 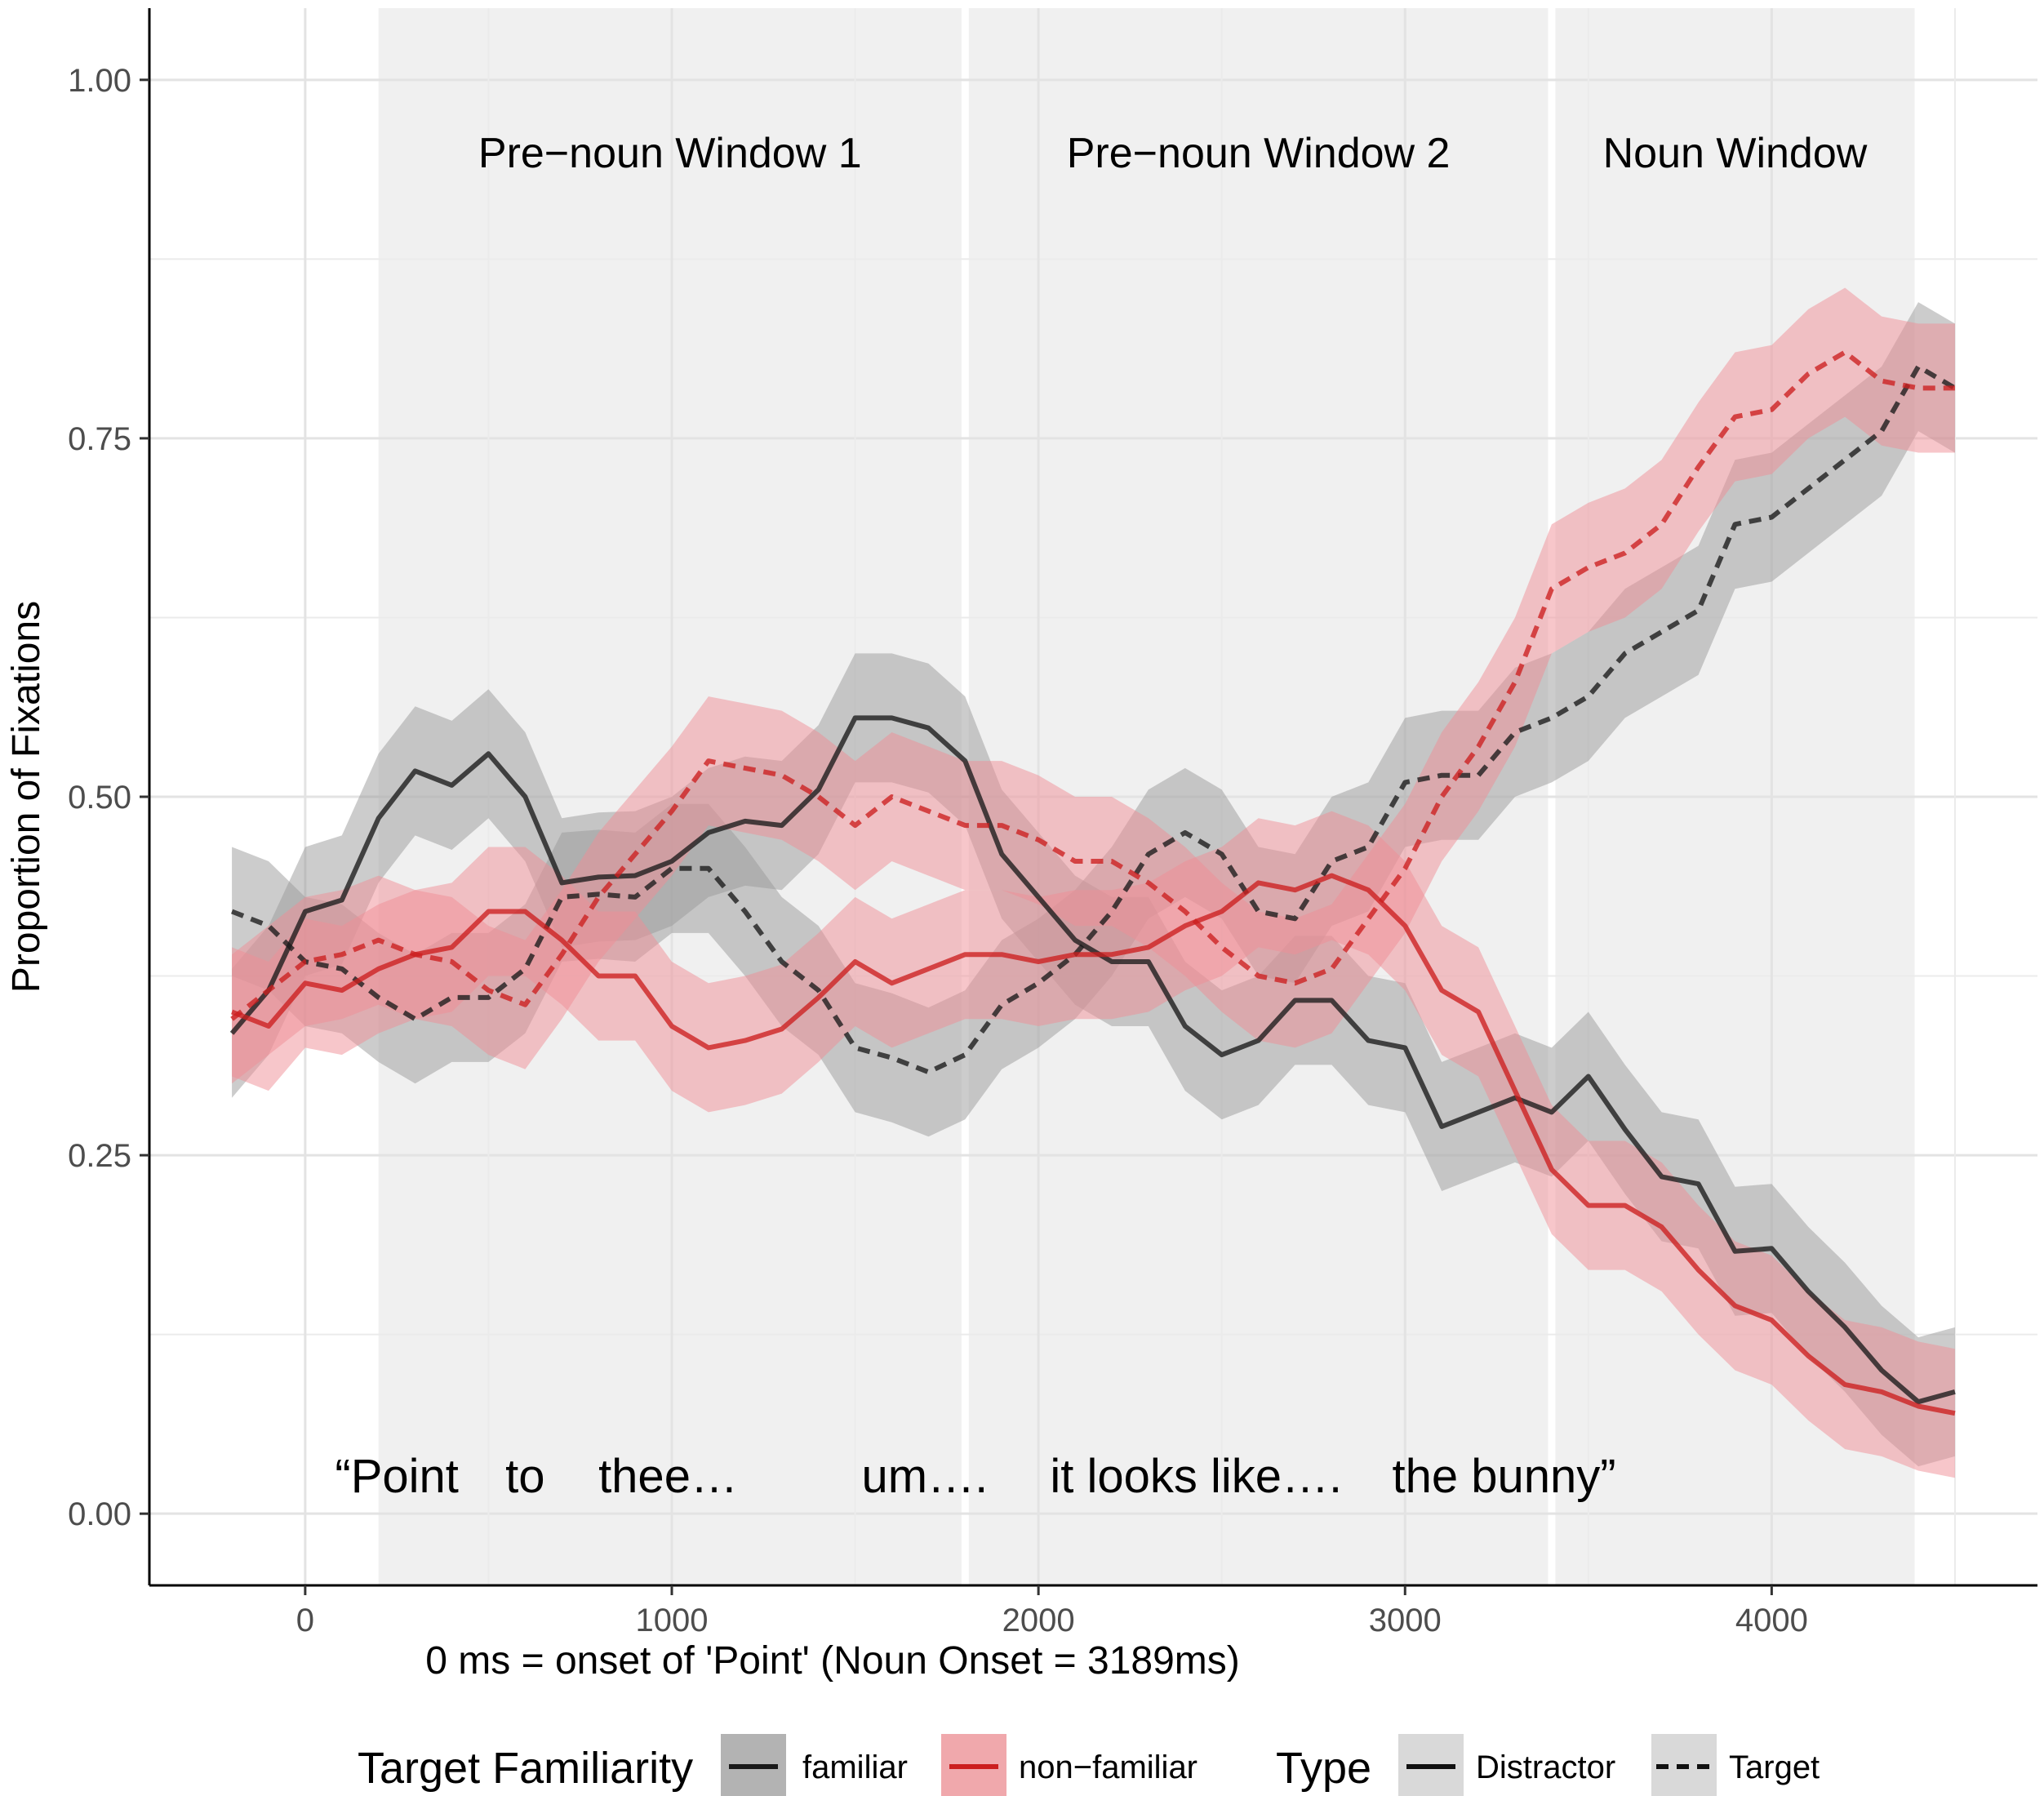 I want to click on y-tick-labels: 0.00 0.25 0.50 0.75 1.00, so click(x=108, y=797).